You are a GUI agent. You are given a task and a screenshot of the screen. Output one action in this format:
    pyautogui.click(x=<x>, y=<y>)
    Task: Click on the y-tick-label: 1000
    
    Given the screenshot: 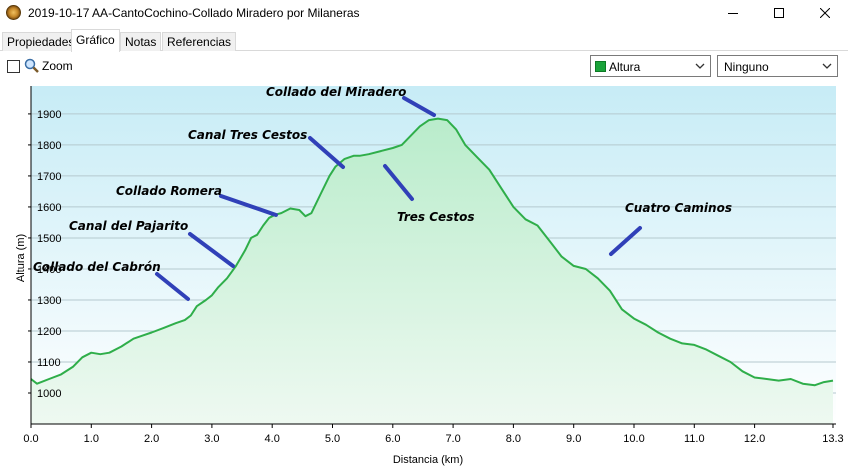 What is the action you would take?
    pyautogui.click(x=49, y=394)
    